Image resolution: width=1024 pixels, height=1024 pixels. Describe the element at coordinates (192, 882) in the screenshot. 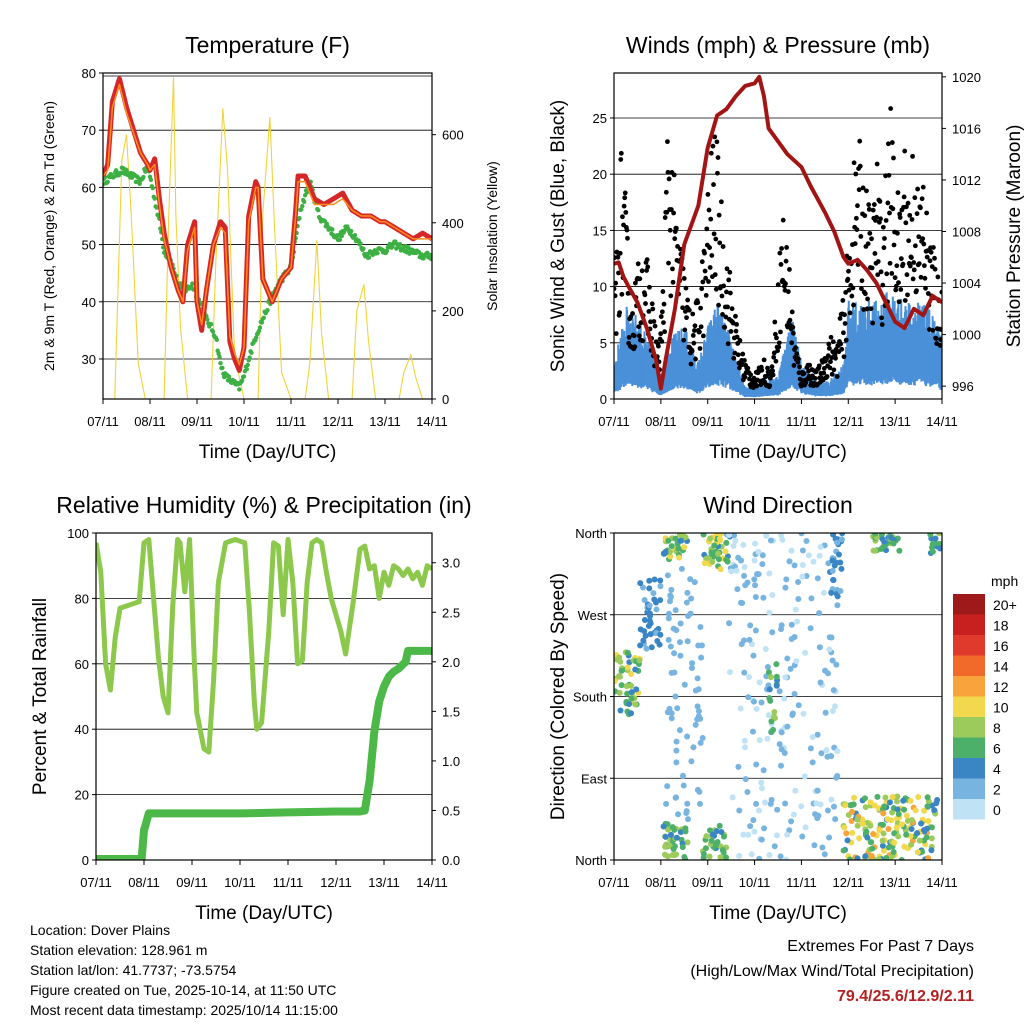

I see `x-tick-label: 09/11` at that location.